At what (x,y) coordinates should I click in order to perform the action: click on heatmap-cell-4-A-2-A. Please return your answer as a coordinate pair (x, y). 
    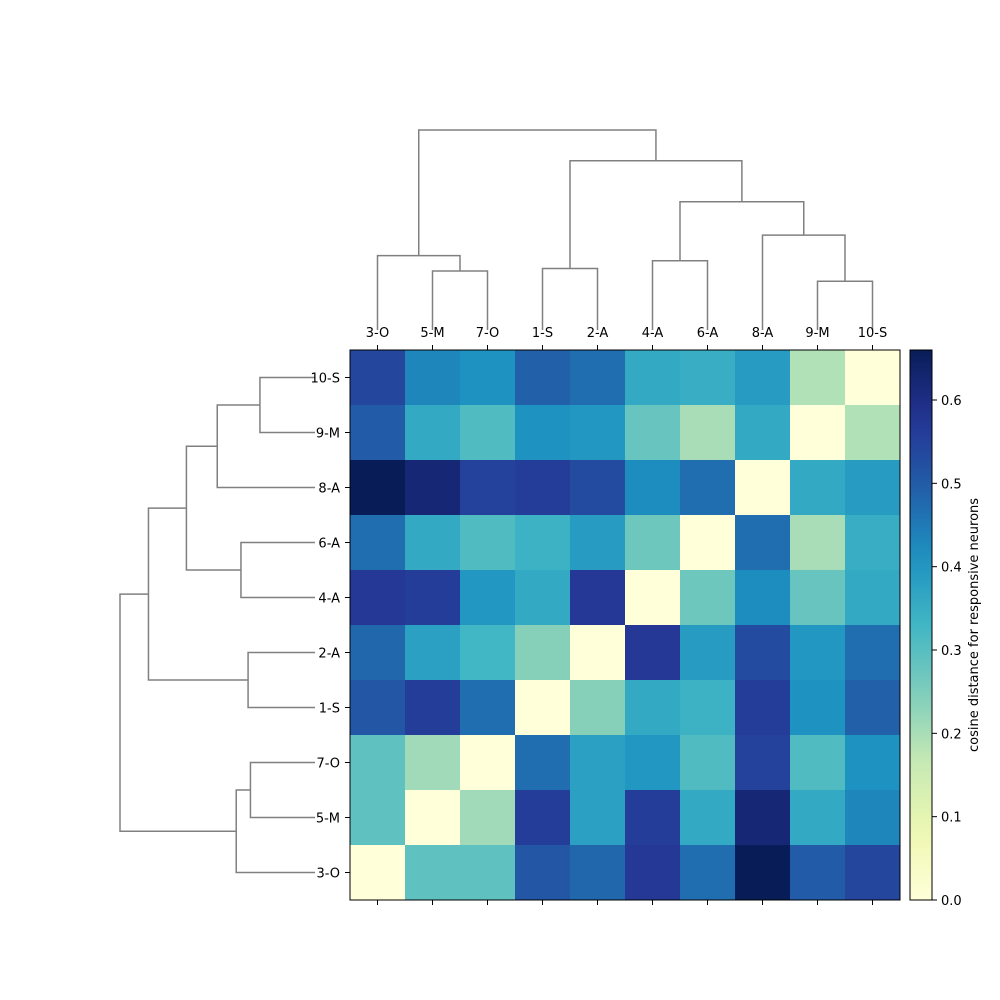
    Looking at the image, I should click on (598, 598).